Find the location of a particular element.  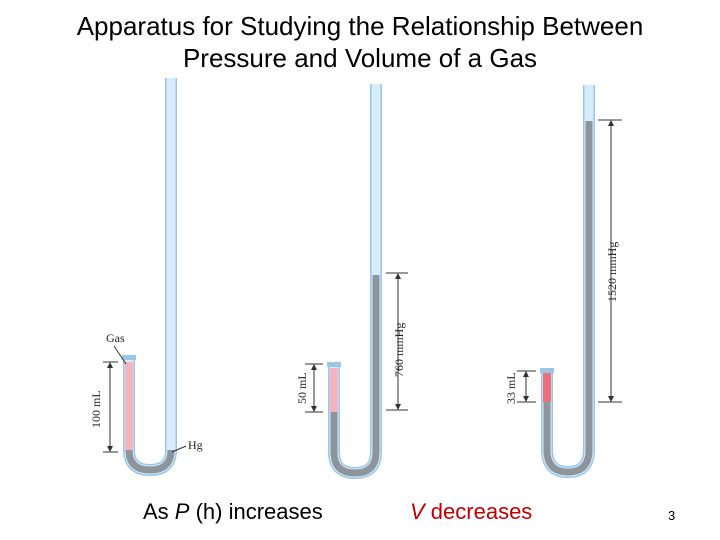

dim3h-arrow-up is located at coordinates (611, 123).